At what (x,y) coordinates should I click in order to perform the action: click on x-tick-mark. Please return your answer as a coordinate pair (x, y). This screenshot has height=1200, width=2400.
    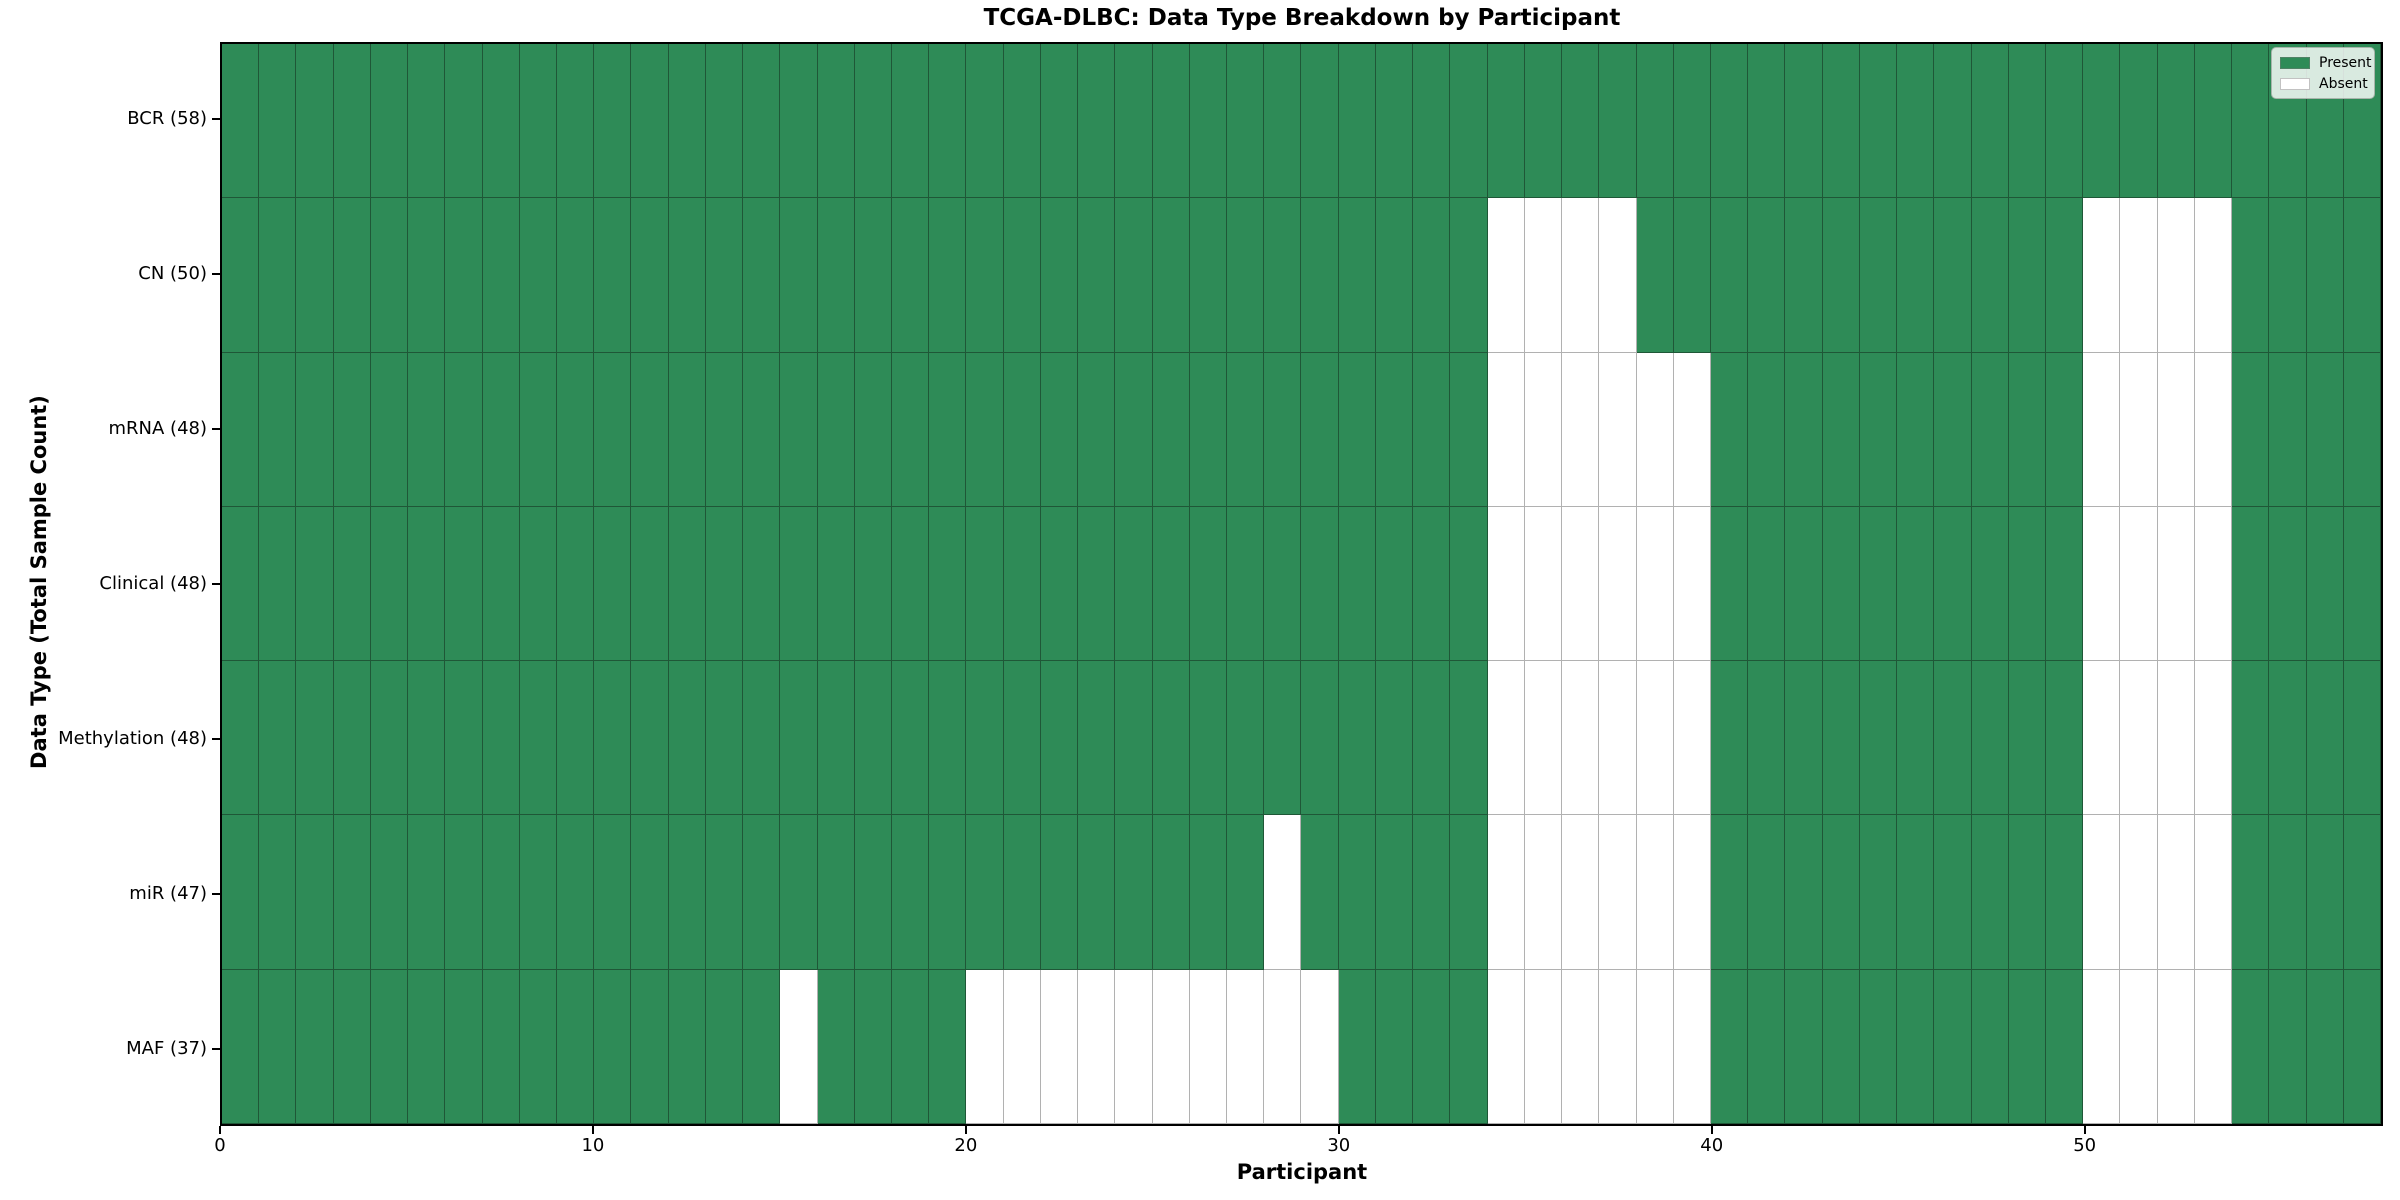
    Looking at the image, I should click on (2084, 1130).